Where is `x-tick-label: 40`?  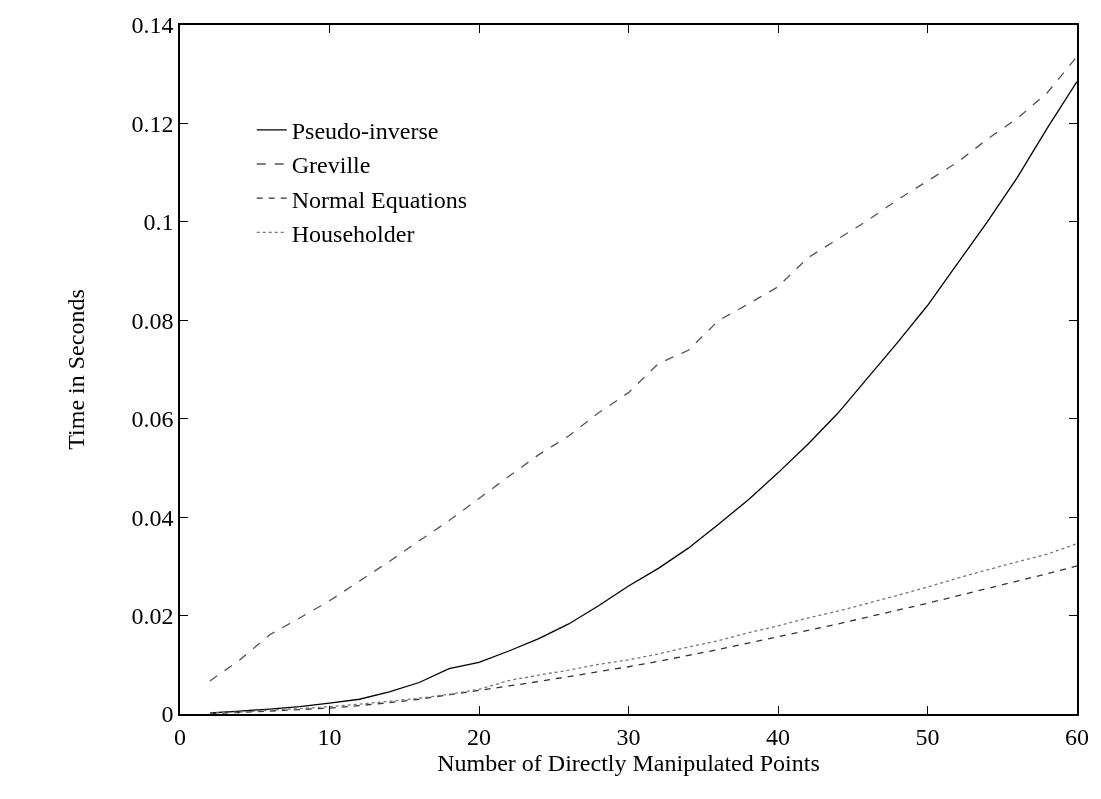 x-tick-label: 40 is located at coordinates (778, 736).